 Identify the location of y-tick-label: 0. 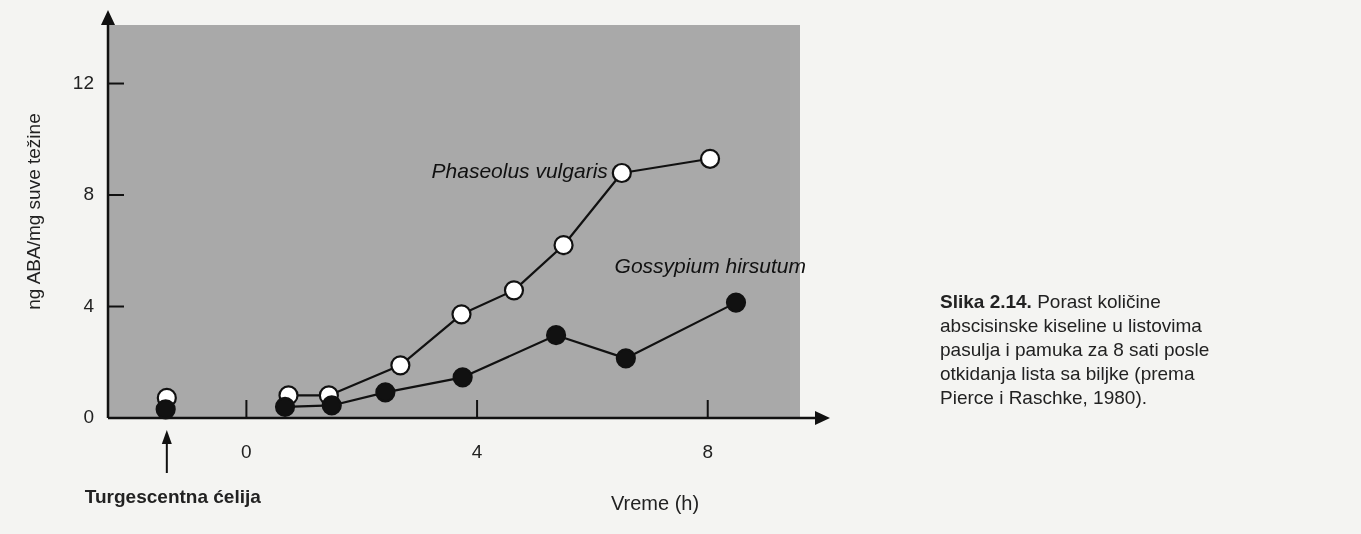
(88, 417).